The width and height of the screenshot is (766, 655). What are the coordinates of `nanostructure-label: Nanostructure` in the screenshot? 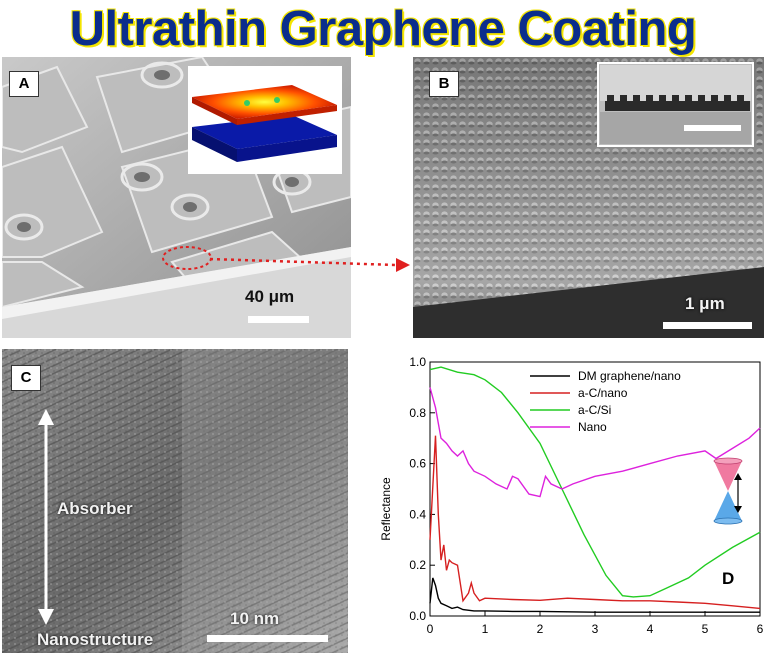 It's located at (95, 639).